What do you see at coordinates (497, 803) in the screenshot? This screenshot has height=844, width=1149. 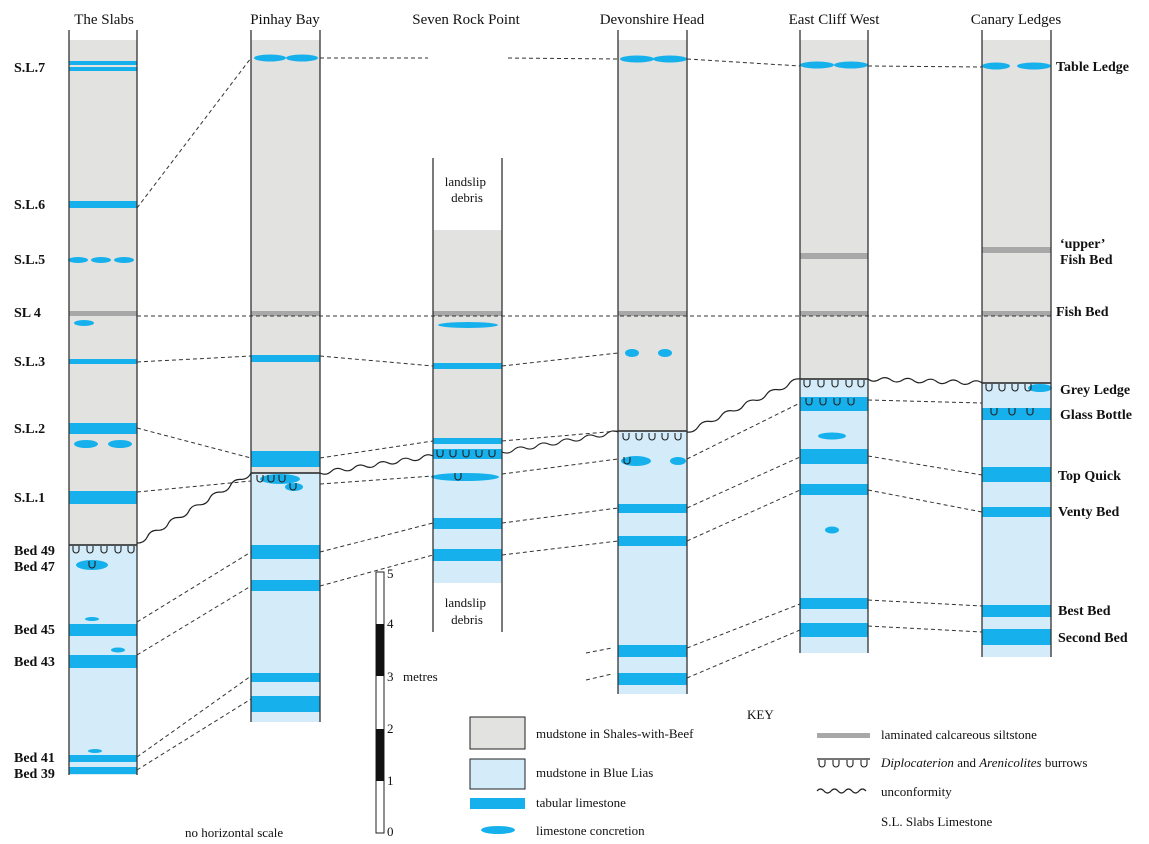 I see `legend-swatch-tabular-limestone` at bounding box center [497, 803].